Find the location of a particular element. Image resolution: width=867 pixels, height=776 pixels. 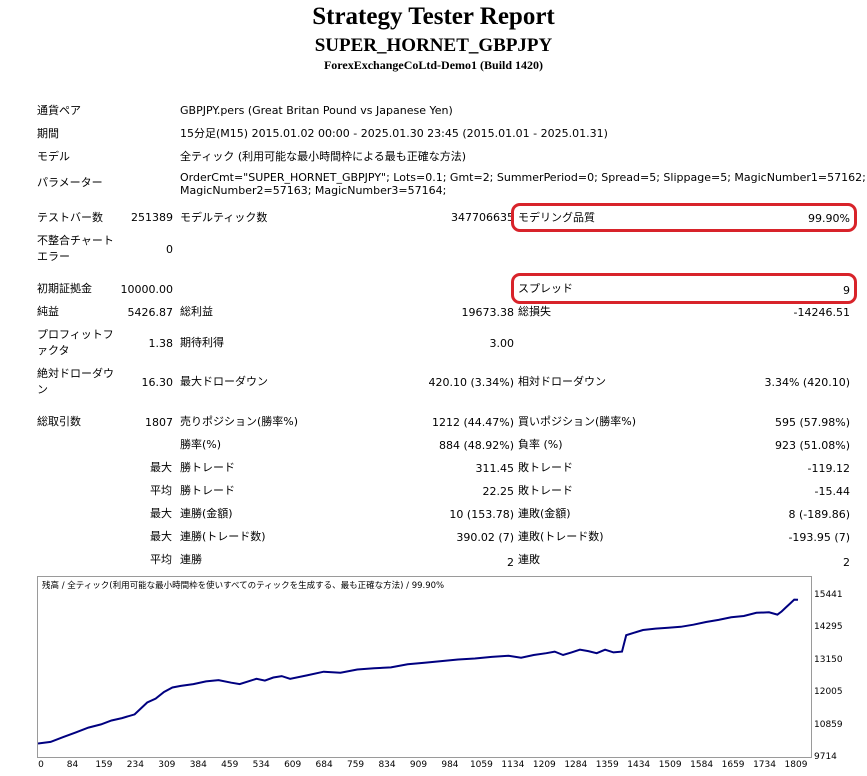

modeling-quality-highlight is located at coordinates (684, 217).